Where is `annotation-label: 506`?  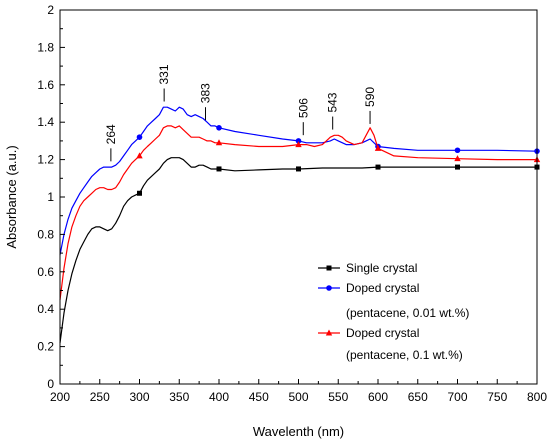 annotation-label: 506 is located at coordinates (303, 108).